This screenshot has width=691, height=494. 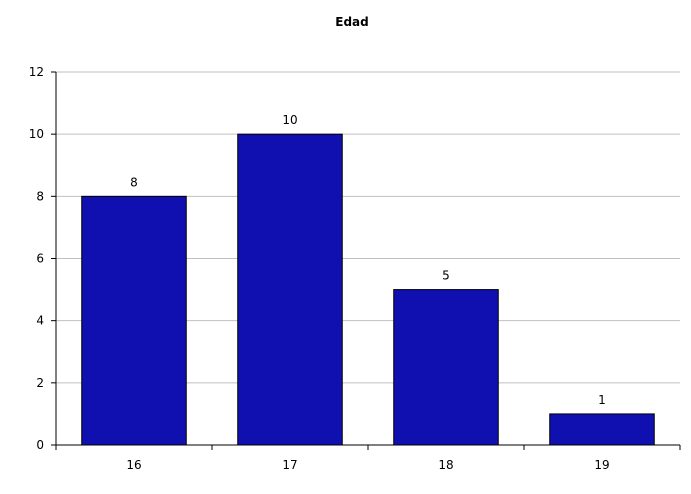 What do you see at coordinates (602, 400) in the screenshot?
I see `data-label-19: 1` at bounding box center [602, 400].